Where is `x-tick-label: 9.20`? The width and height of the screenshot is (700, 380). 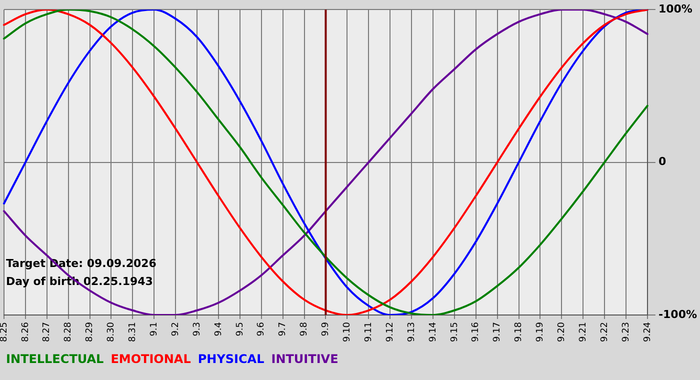
x-tick-label: 9.20 is located at coordinates (562, 332).